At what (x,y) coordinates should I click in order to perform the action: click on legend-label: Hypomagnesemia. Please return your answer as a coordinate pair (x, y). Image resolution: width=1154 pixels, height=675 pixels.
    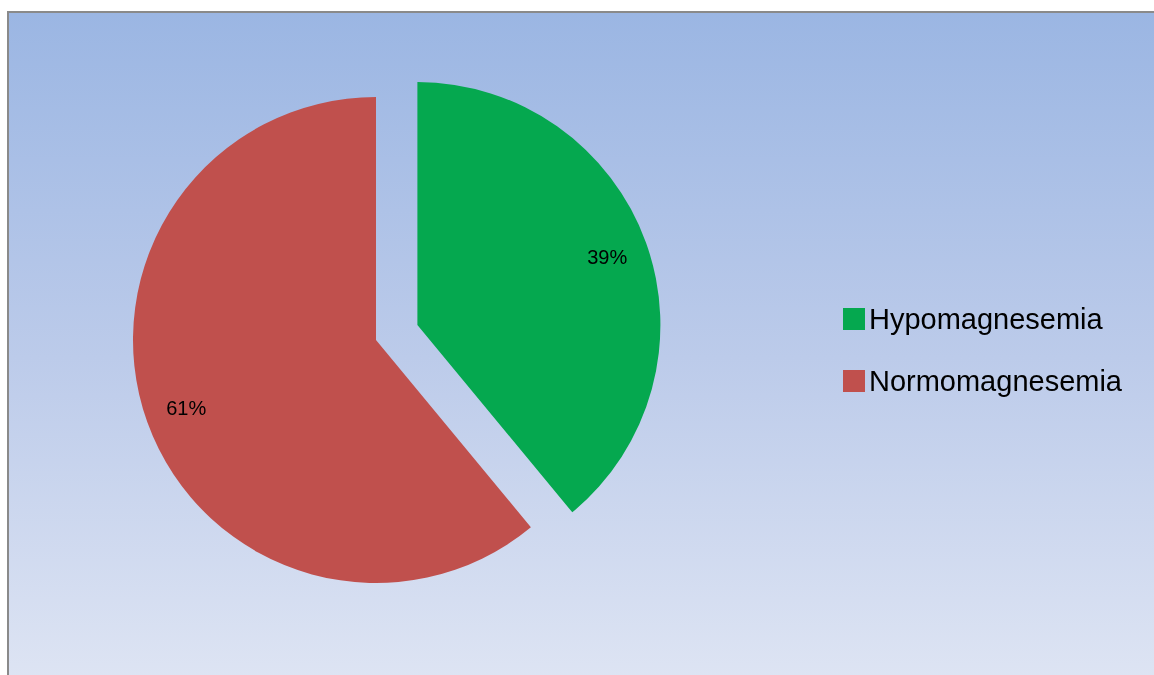
    Looking at the image, I should click on (985, 319).